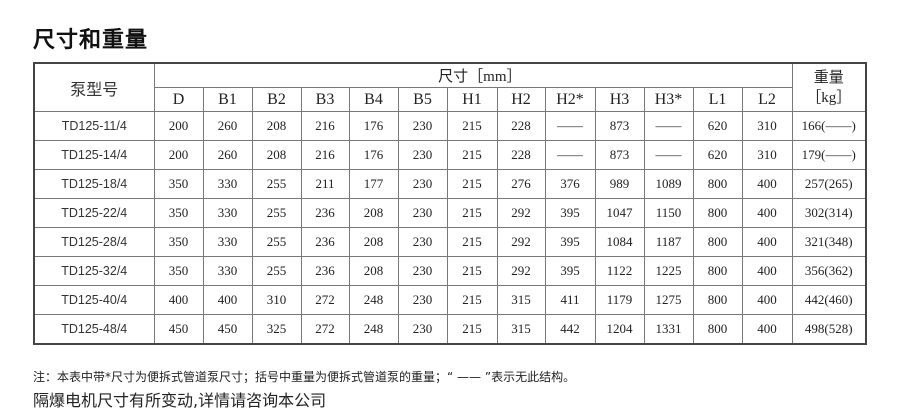  What do you see at coordinates (373, 300) in the screenshot?
I see `dimension-cell: 248` at bounding box center [373, 300].